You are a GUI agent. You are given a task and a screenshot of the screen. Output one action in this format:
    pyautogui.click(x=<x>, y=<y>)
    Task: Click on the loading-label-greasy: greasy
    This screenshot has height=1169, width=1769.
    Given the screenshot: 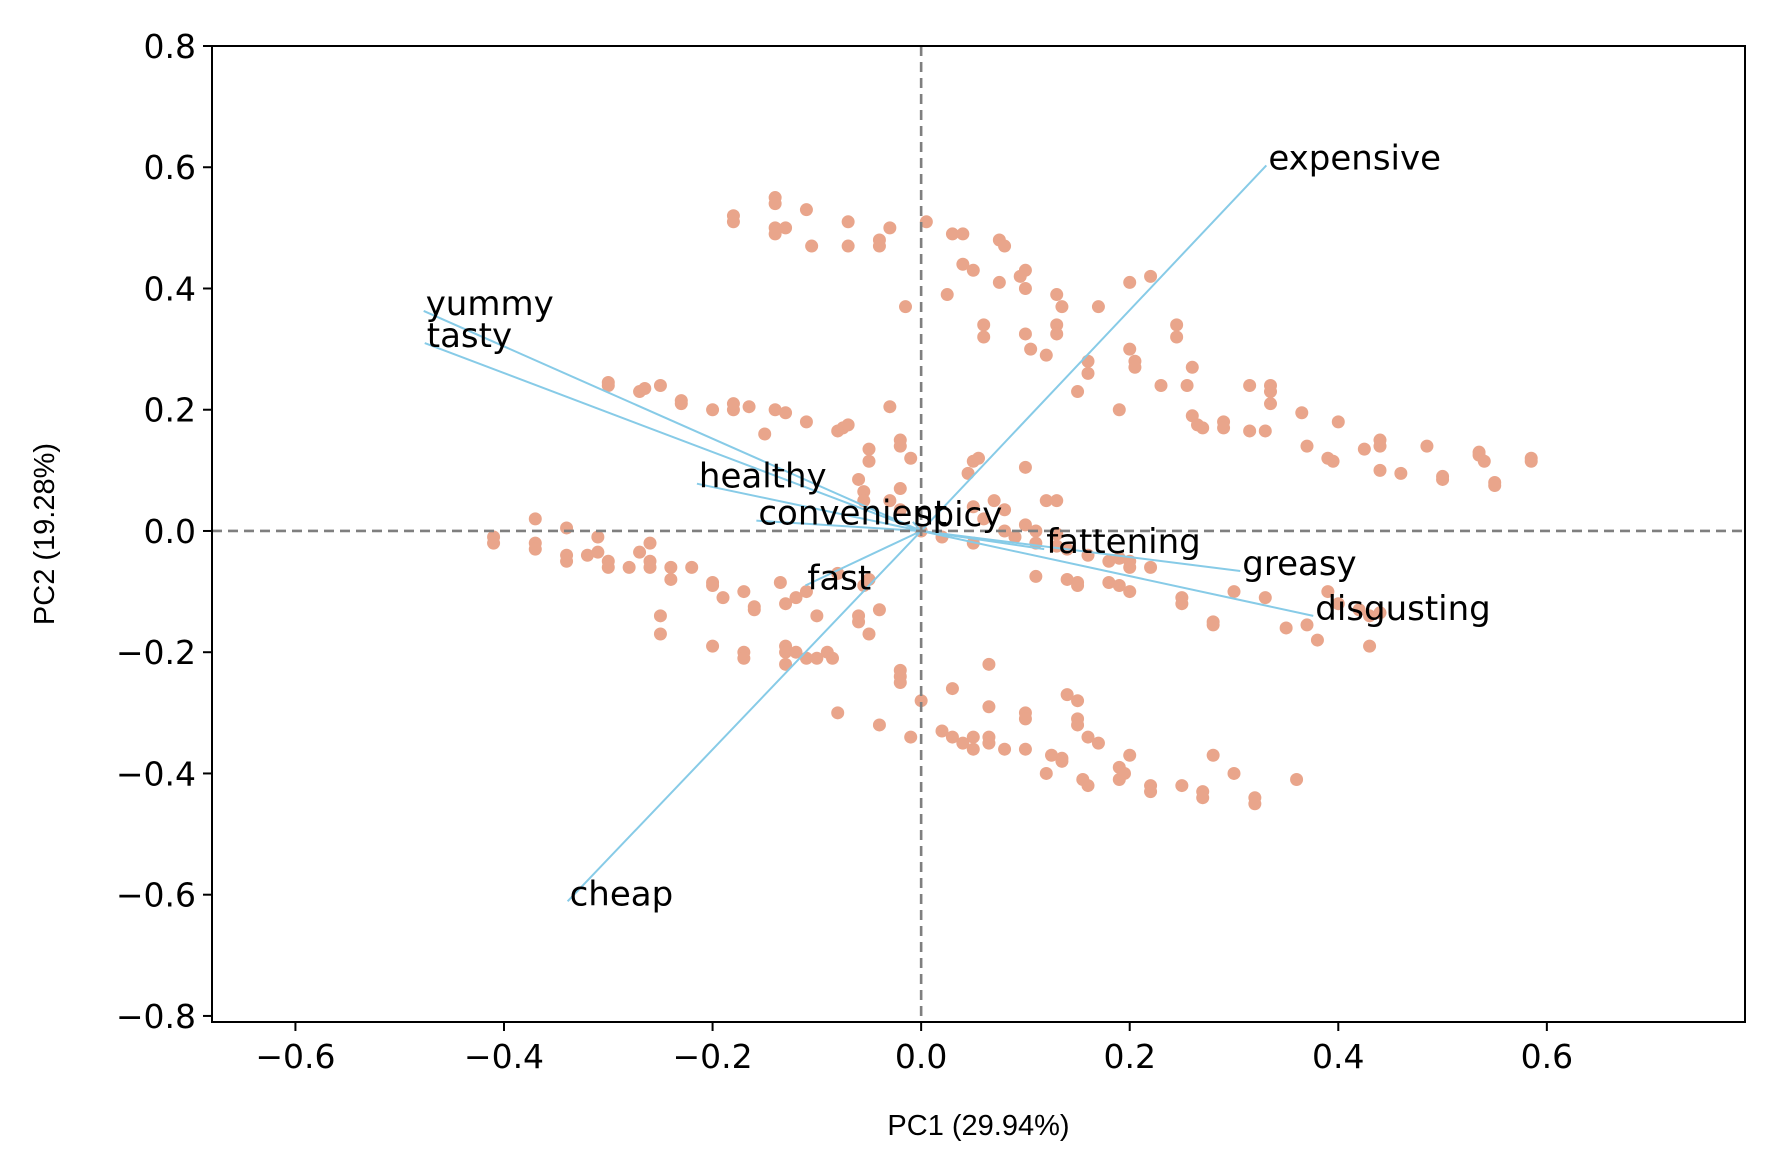 What is the action you would take?
    pyautogui.click(x=1299, y=564)
    